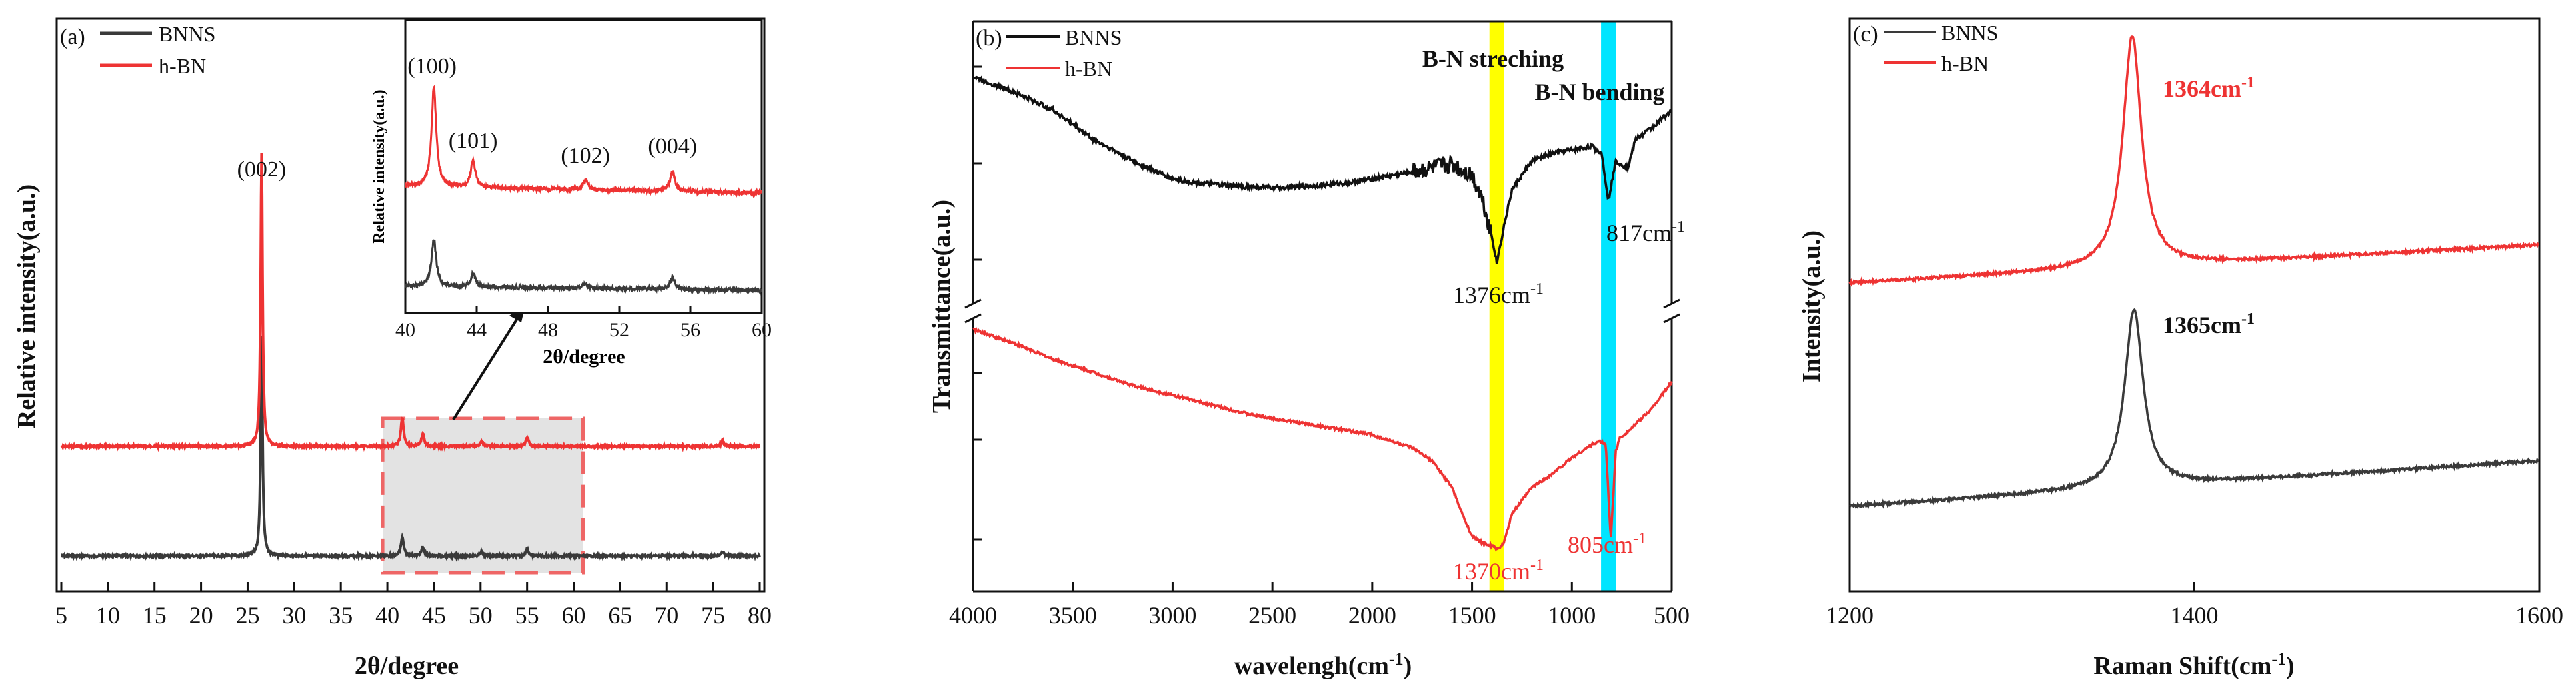 Image resolution: width=2576 pixels, height=698 pixels. I want to click on panel-a-inset-x-tick-label-60: 60, so click(762, 330).